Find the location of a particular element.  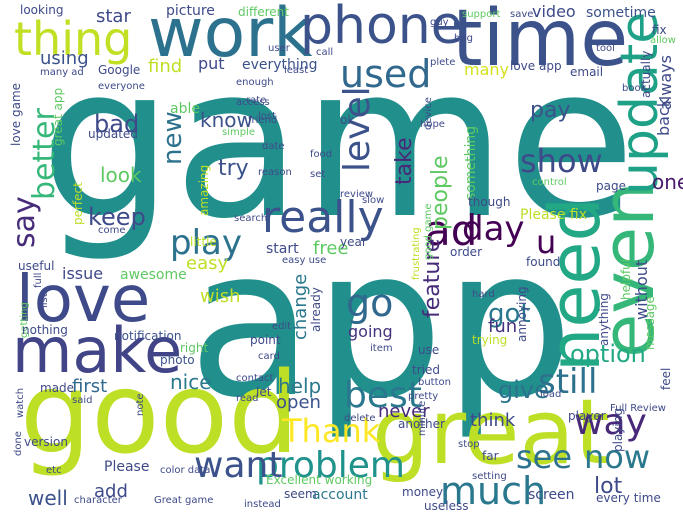

word-free: free is located at coordinates (331, 248).